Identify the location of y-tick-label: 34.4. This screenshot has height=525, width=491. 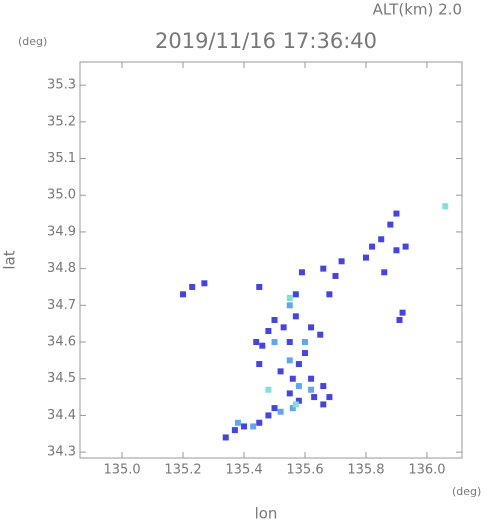
(61, 415).